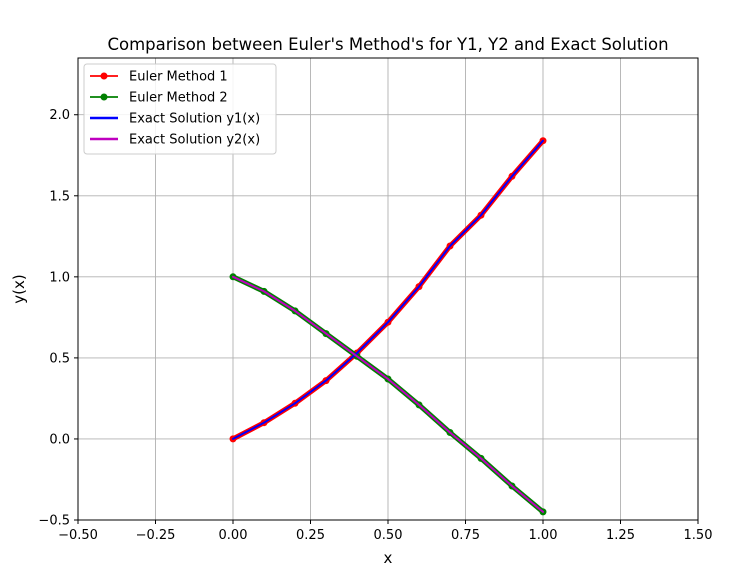 This screenshot has width=743, height=584. I want to click on y-tick-label: −0.5, so click(54, 521).